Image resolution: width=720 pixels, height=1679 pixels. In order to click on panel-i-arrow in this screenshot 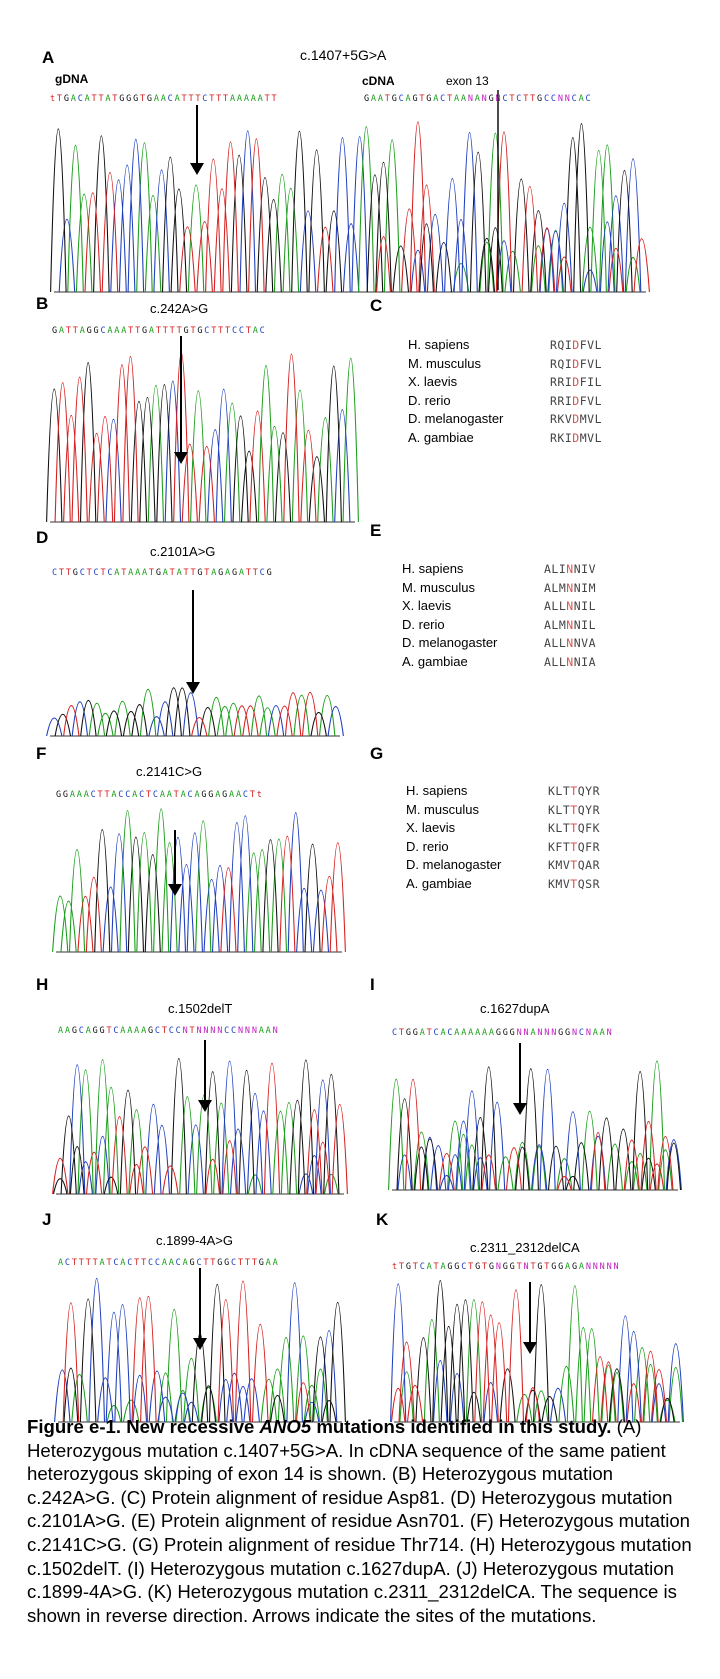, I will do `click(520, 1079)`.